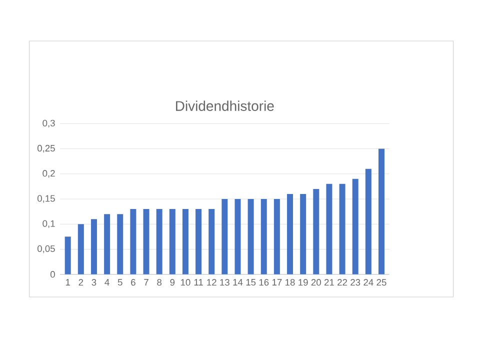 The image size is (500, 337). What do you see at coordinates (48, 174) in the screenshot?
I see `y-tick-label: 0,2` at bounding box center [48, 174].